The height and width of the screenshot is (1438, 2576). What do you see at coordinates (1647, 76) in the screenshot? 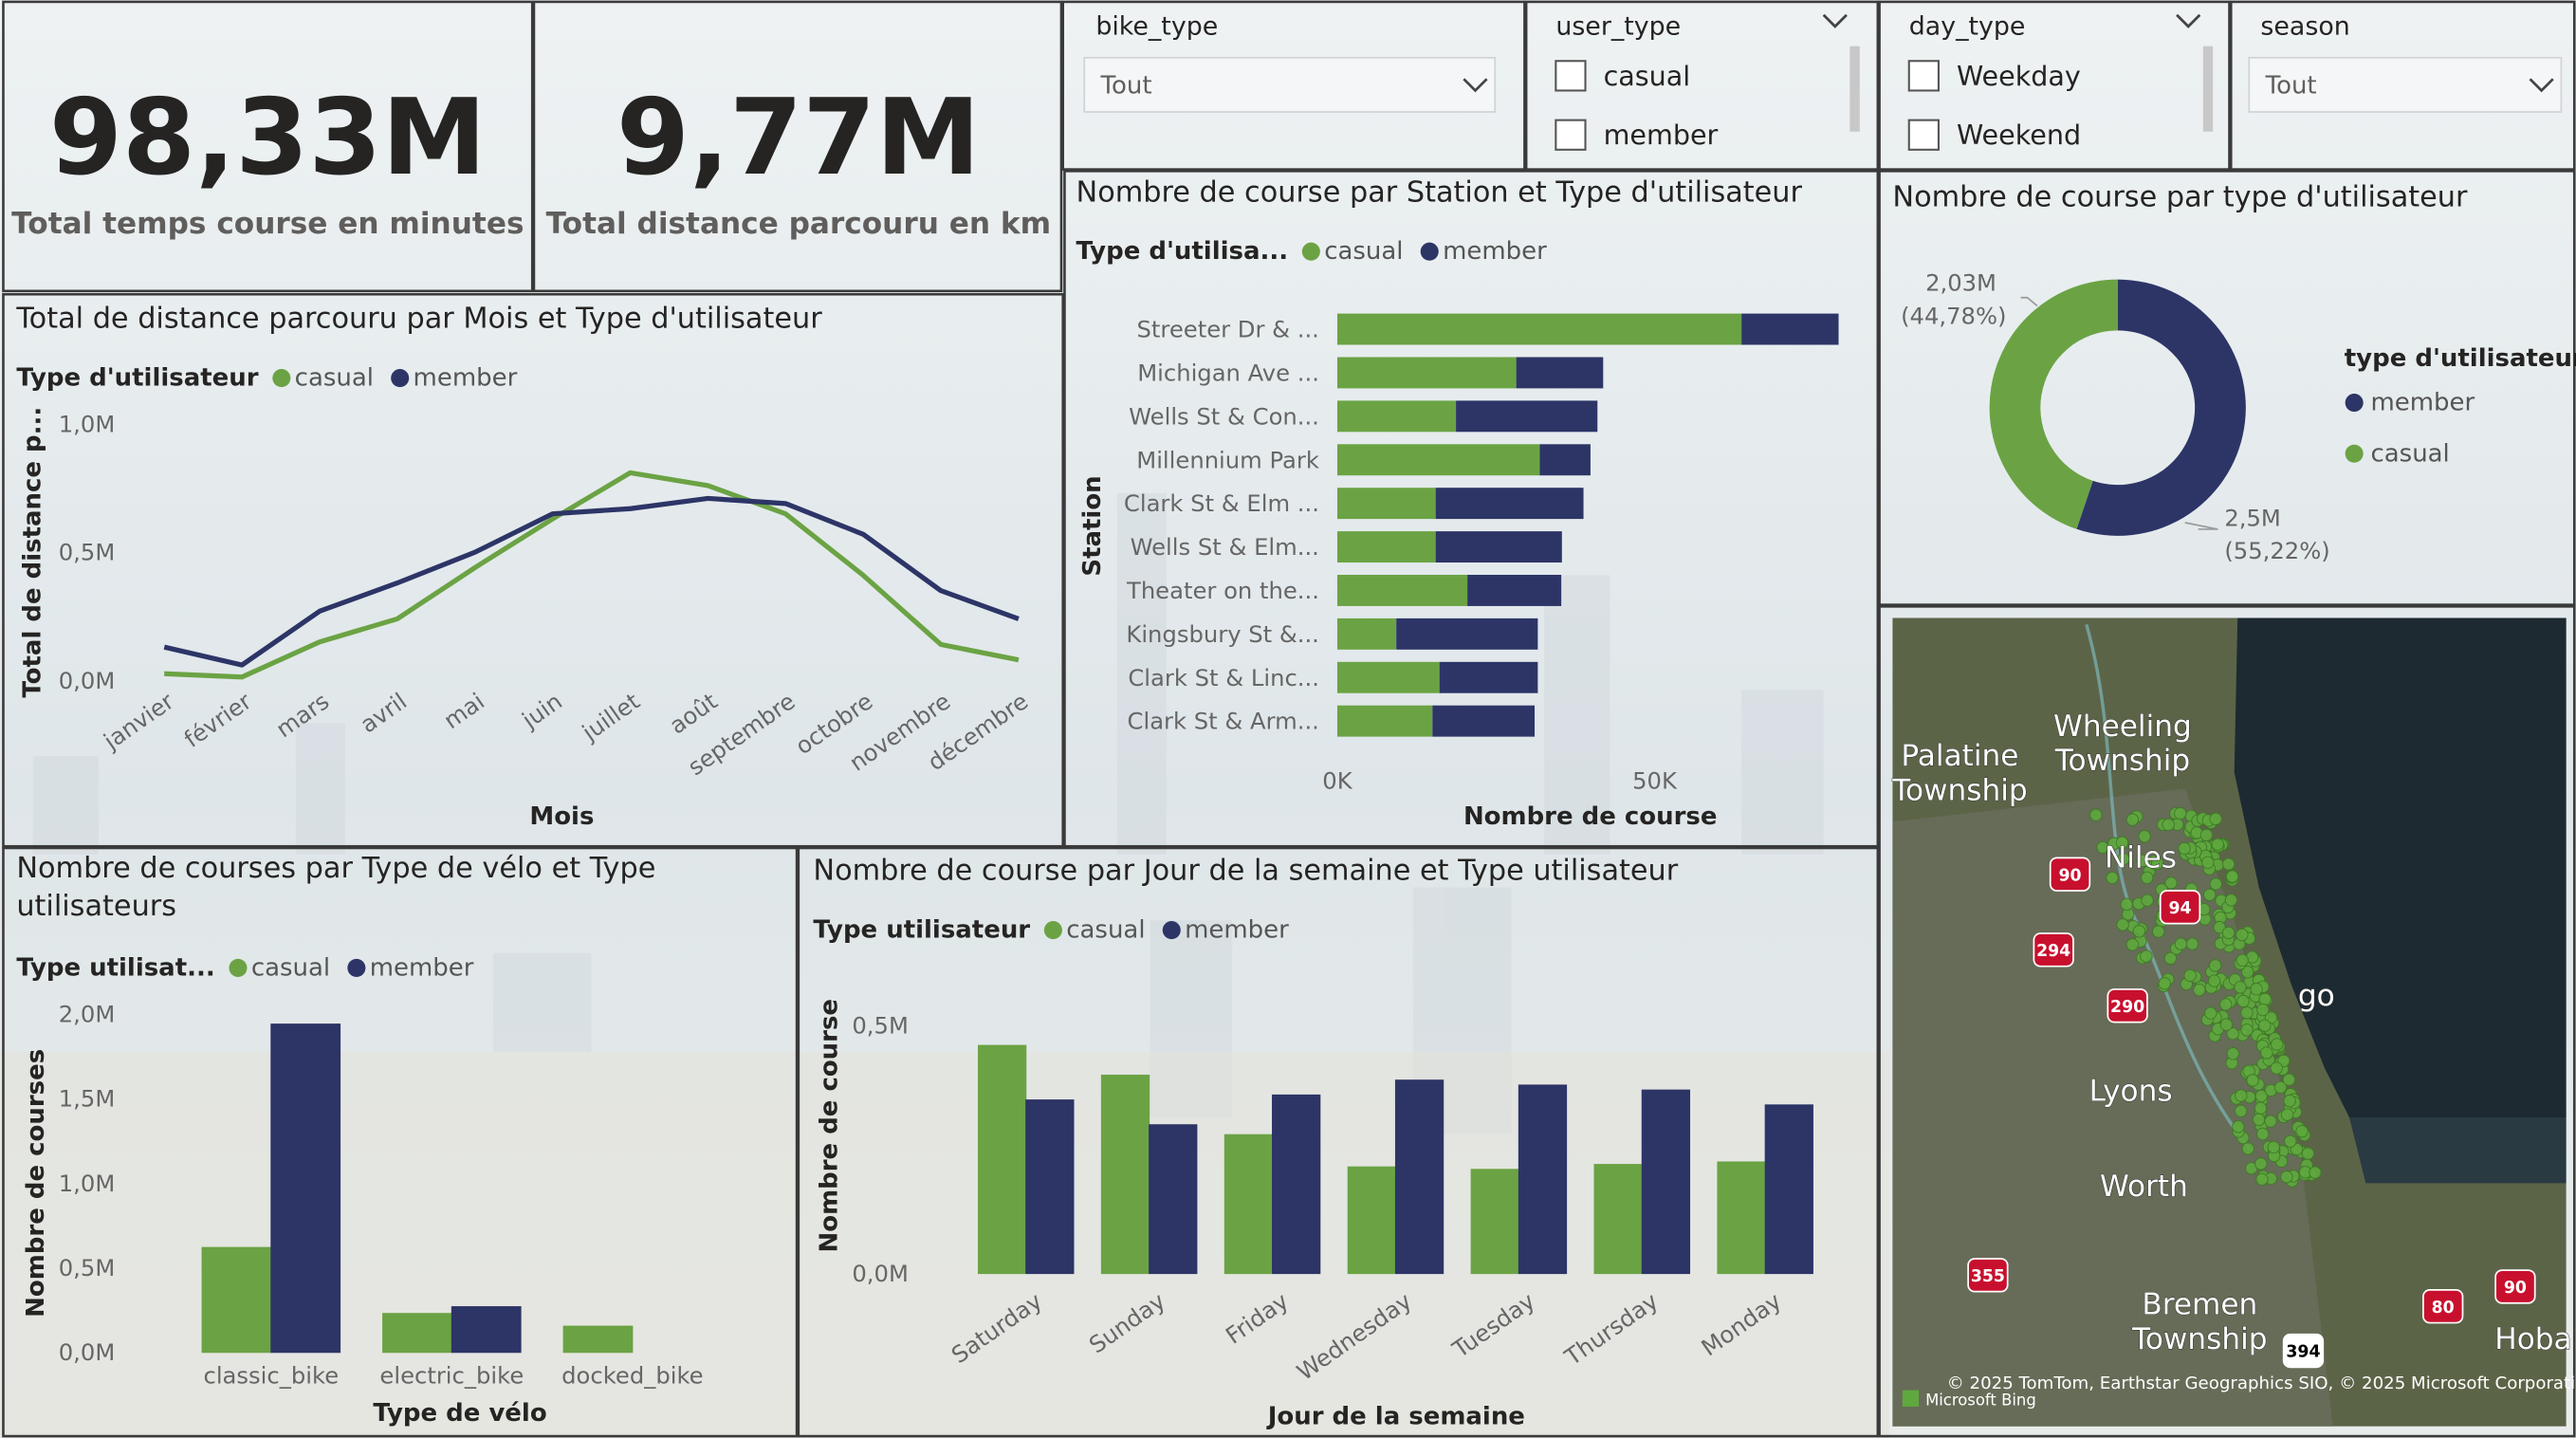
I see `slicer-option: casual` at bounding box center [1647, 76].